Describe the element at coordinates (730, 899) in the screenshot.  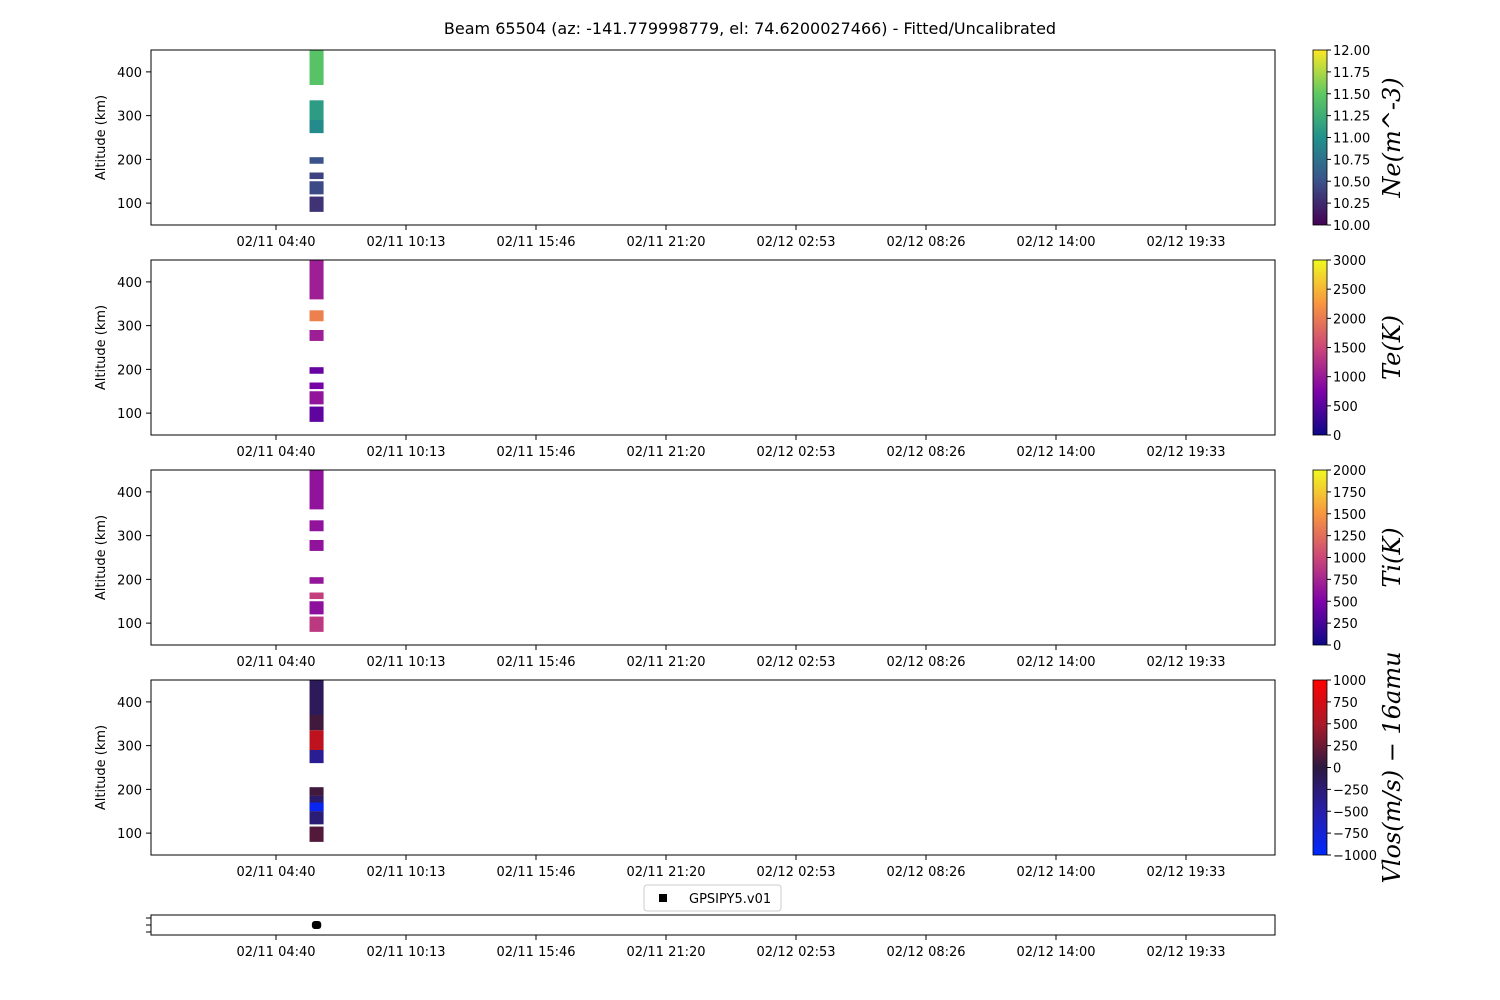
I see `legend-entry: GPSIPY5.v01` at that location.